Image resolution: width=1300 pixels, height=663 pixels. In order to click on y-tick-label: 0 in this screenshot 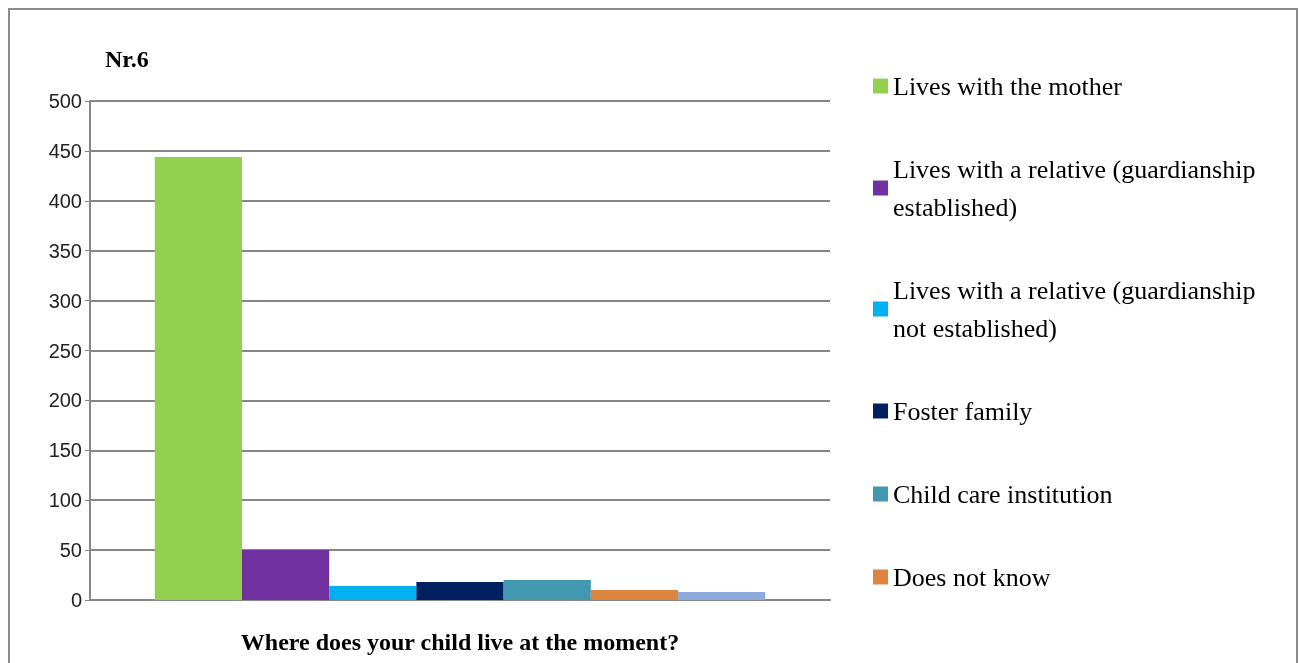, I will do `click(76, 600)`.